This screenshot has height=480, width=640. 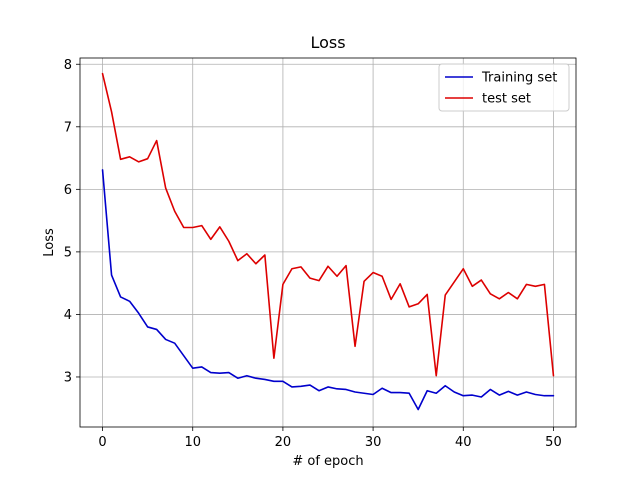 What do you see at coordinates (519, 78) in the screenshot?
I see `legend-entry-label: Training set` at bounding box center [519, 78].